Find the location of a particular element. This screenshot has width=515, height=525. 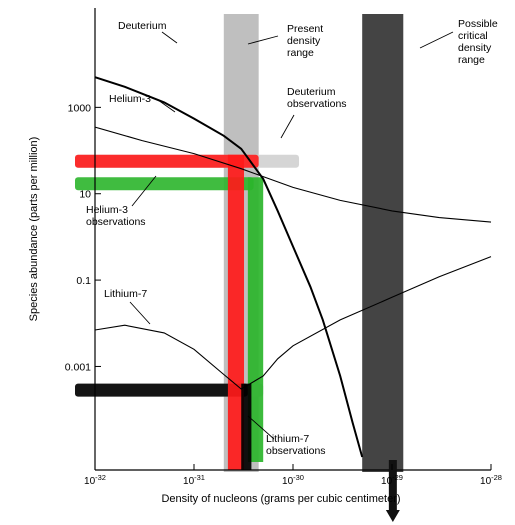

marker-layer is located at coordinates (392, 491).